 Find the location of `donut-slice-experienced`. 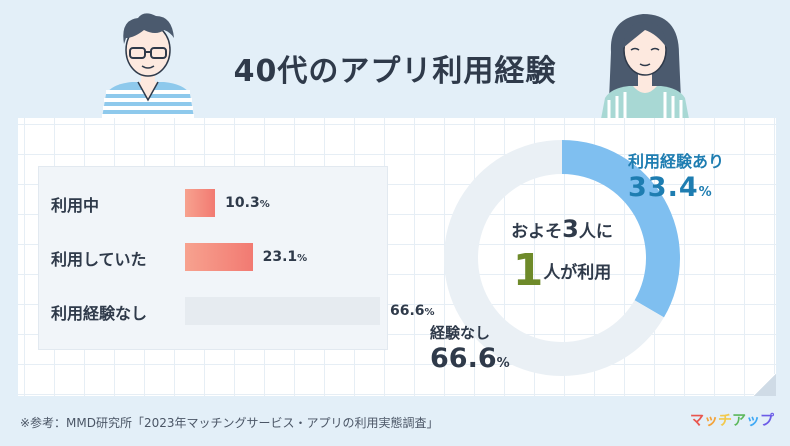

donut-slice-experienced is located at coordinates (621, 229).